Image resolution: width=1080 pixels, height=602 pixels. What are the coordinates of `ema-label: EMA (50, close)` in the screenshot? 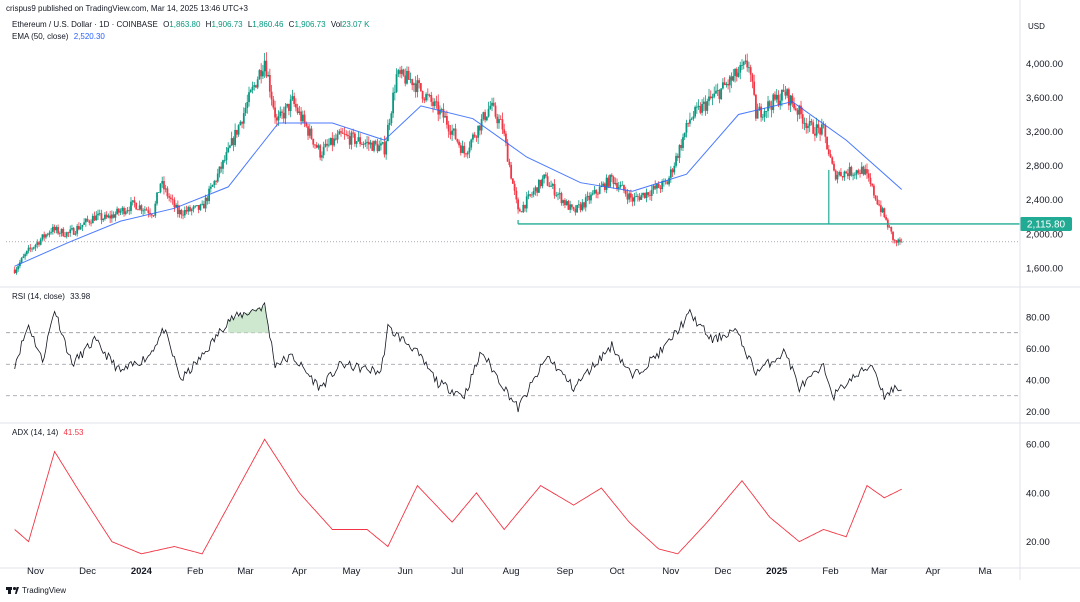 It's located at (40, 36).